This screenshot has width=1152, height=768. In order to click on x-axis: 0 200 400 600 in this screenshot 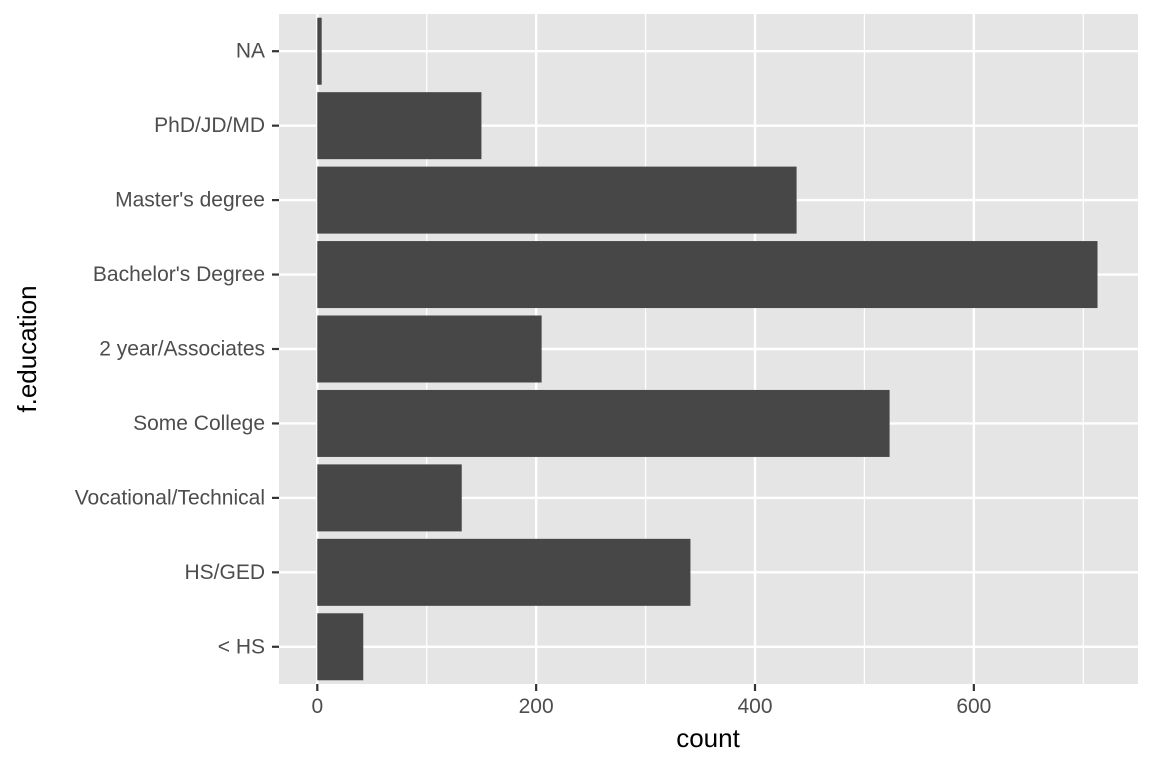, I will do `click(651, 701)`.